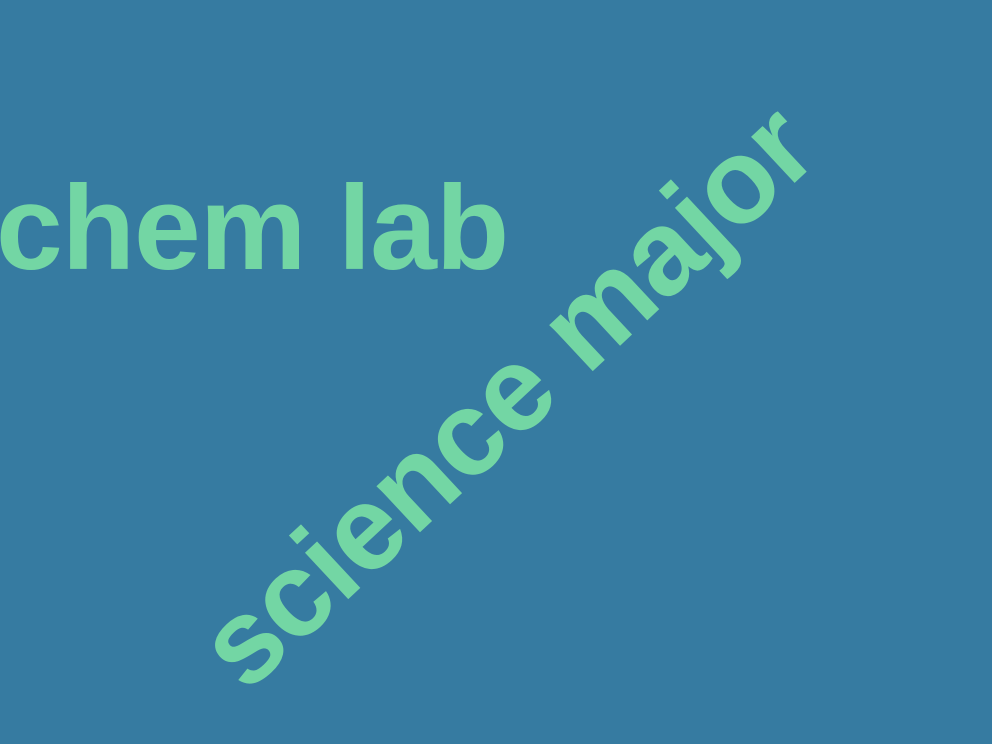 The height and width of the screenshot is (744, 992). I want to click on horizontal-text: chem lab, so click(254, 228).